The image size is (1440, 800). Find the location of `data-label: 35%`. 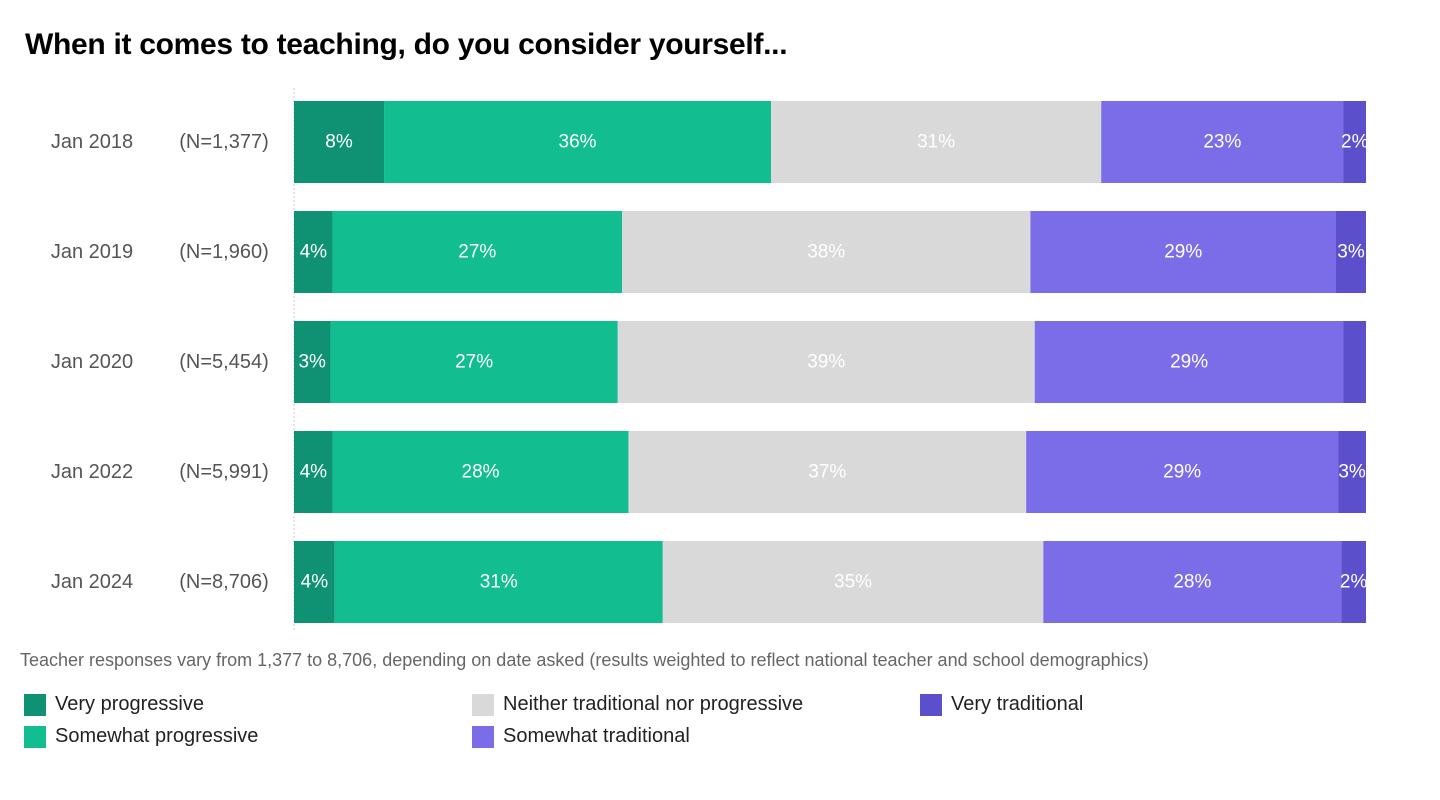

data-label: 35% is located at coordinates (853, 582).